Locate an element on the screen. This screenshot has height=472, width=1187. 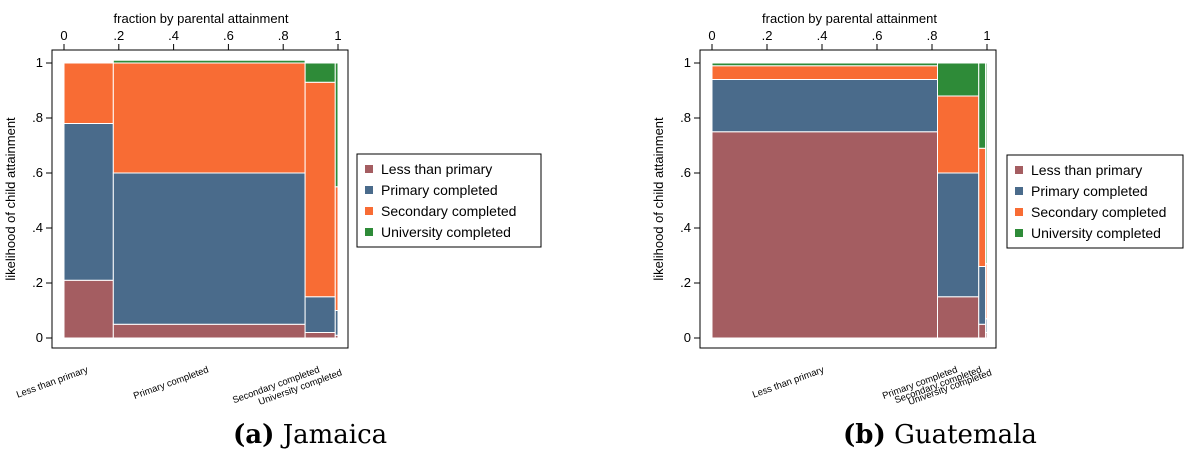
caption-a: (a) Jamaica is located at coordinates (310, 435).